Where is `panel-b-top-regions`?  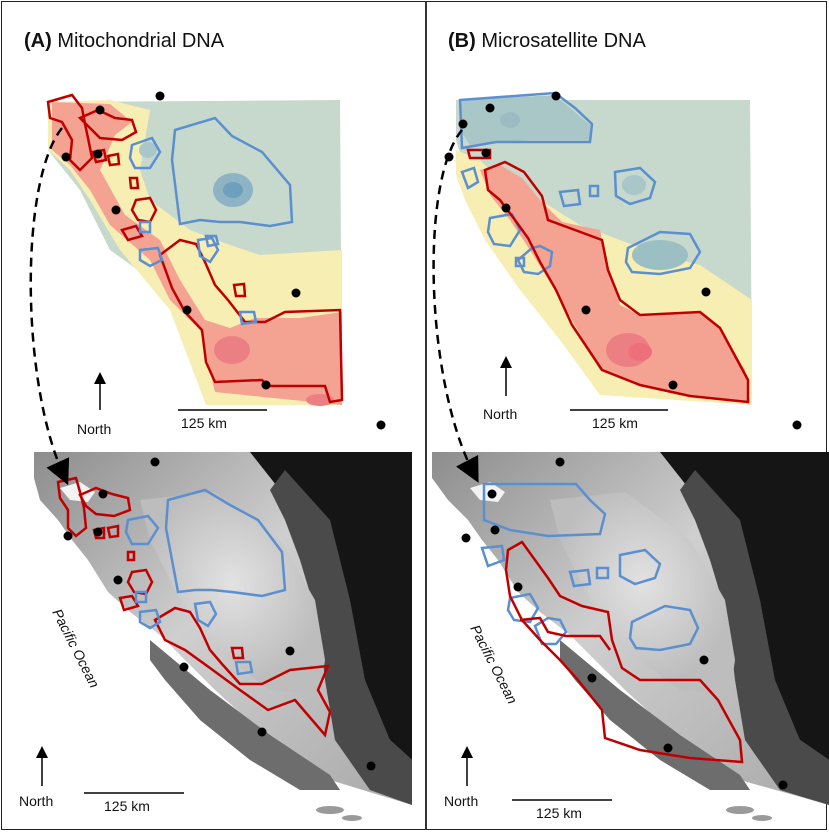 panel-b-top-regions is located at coordinates (604, 247).